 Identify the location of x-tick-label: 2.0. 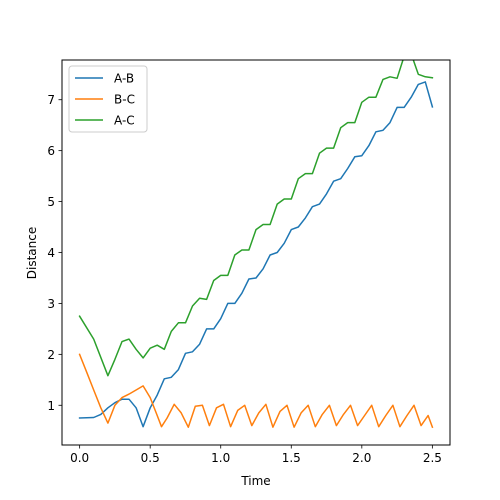
(361, 458).